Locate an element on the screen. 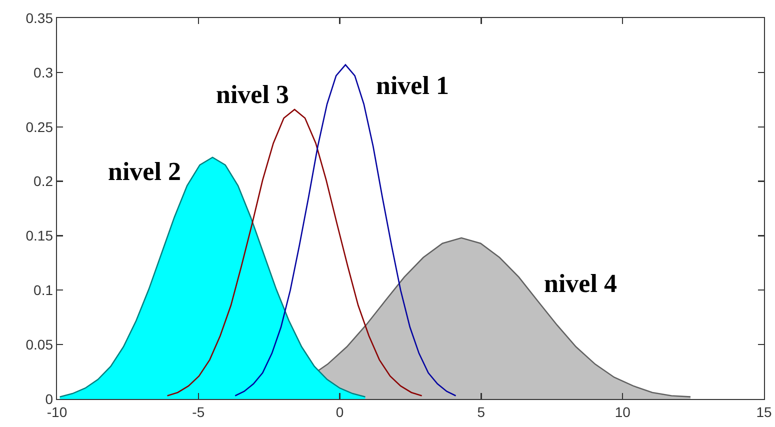  x-tick-label: 0 is located at coordinates (340, 412).